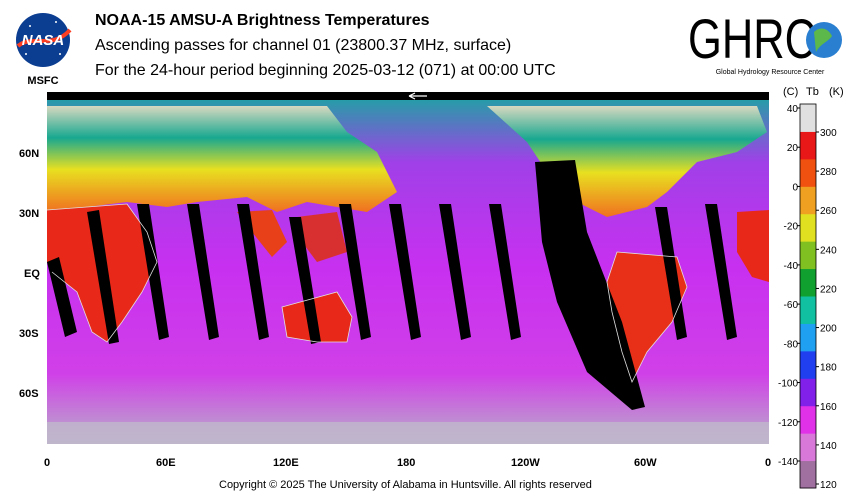 Image resolution: width=854 pixels, height=502 pixels. What do you see at coordinates (828, 172) in the screenshot?
I see `colorbar-kelvin-tick: 280` at bounding box center [828, 172].